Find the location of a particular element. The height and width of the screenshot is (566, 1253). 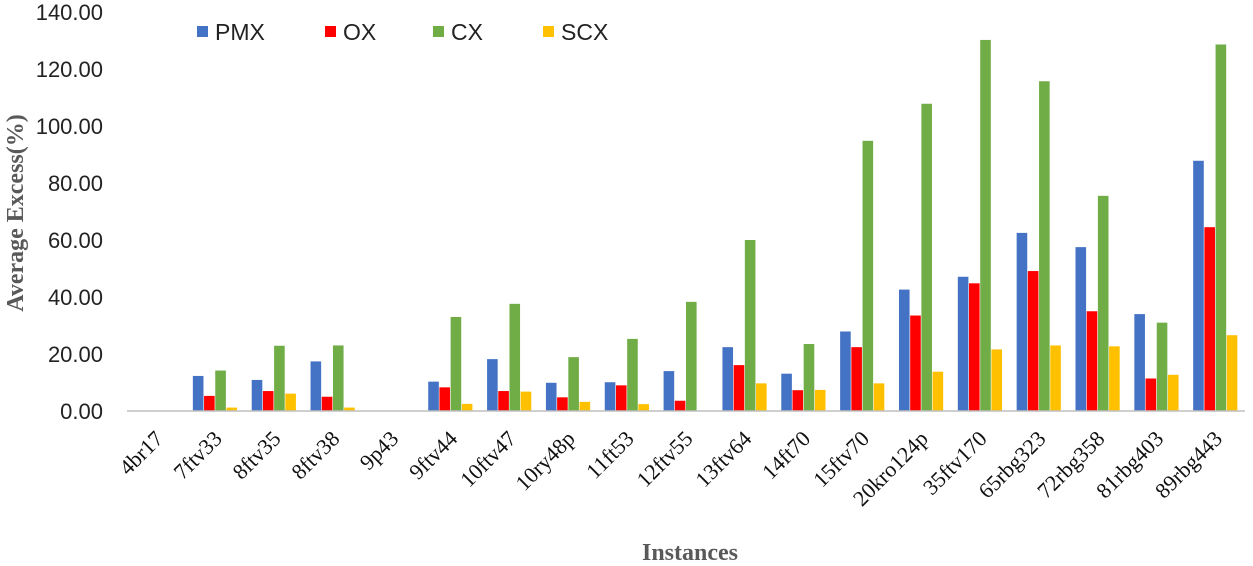

legend-swatch-ox is located at coordinates (330, 31).